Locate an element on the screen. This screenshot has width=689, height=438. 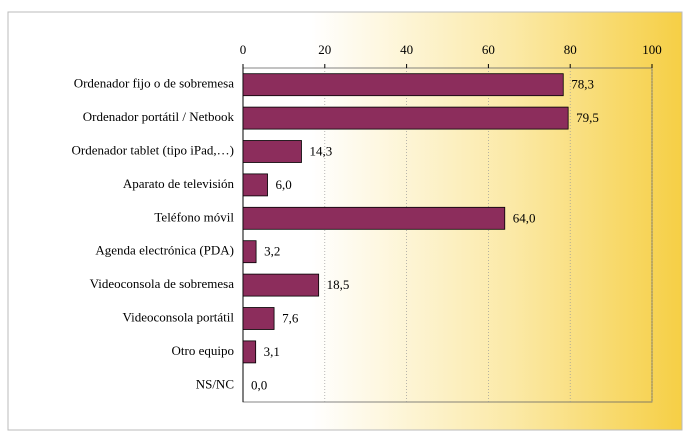
y-tick-label: Otro equipo is located at coordinates (203, 350).